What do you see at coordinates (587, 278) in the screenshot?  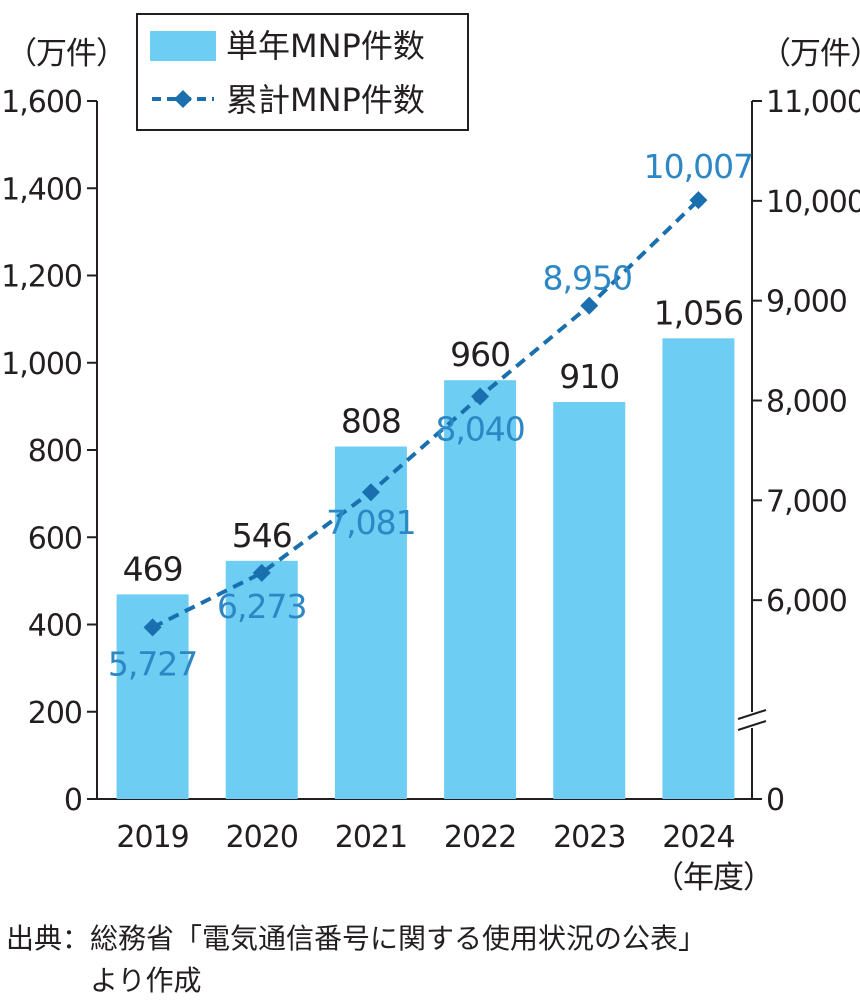 I see `line-value-label: 8,950` at bounding box center [587, 278].